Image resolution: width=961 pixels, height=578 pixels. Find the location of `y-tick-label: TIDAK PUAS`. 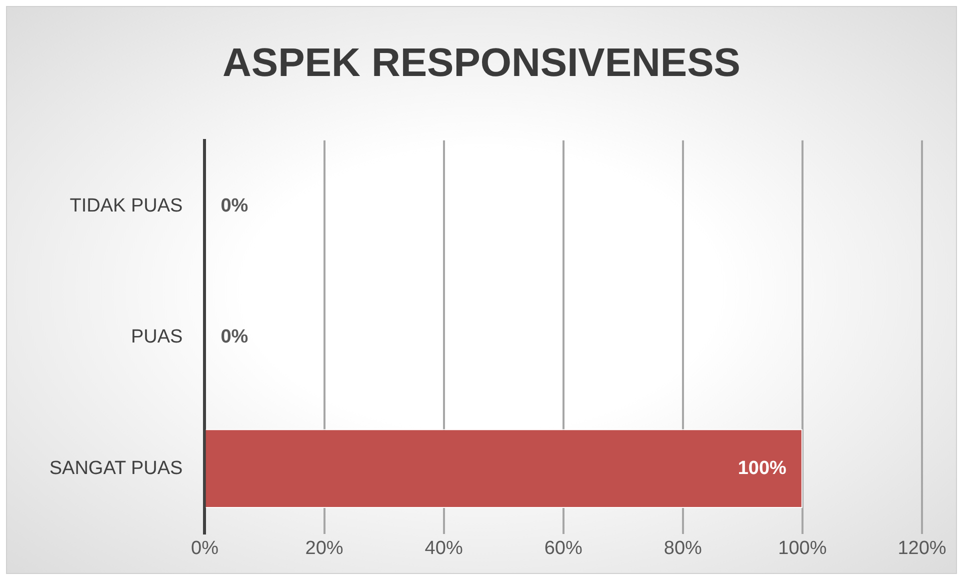

y-tick-label: TIDAK PUAS is located at coordinates (126, 205).